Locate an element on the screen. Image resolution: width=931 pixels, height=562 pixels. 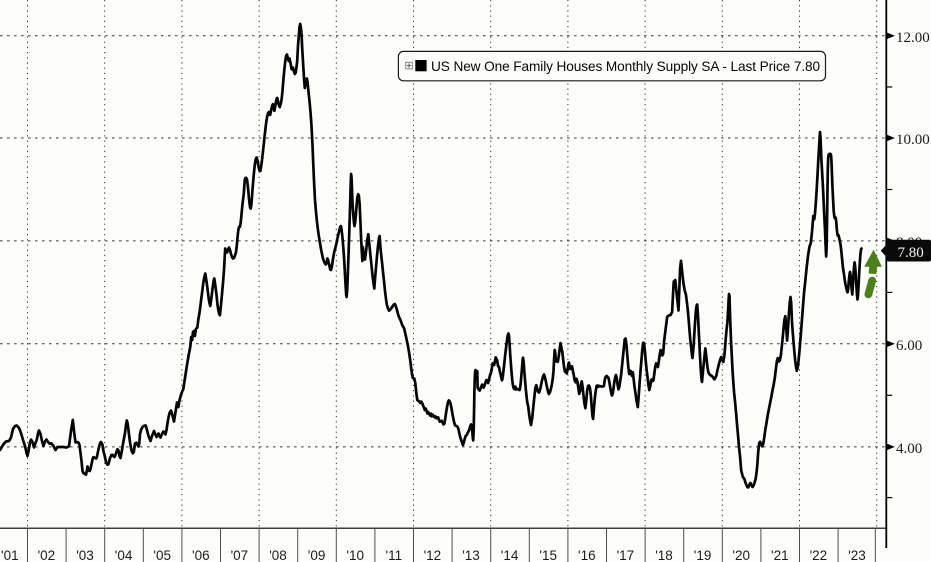
svg-text: '17 is located at coordinates (626, 555).